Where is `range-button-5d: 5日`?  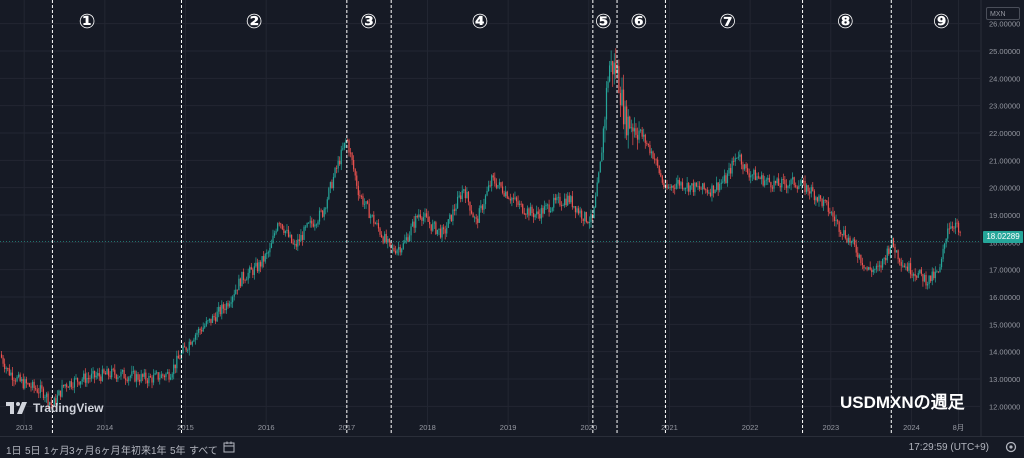 range-button-5d: 5日 is located at coordinates (33, 451).